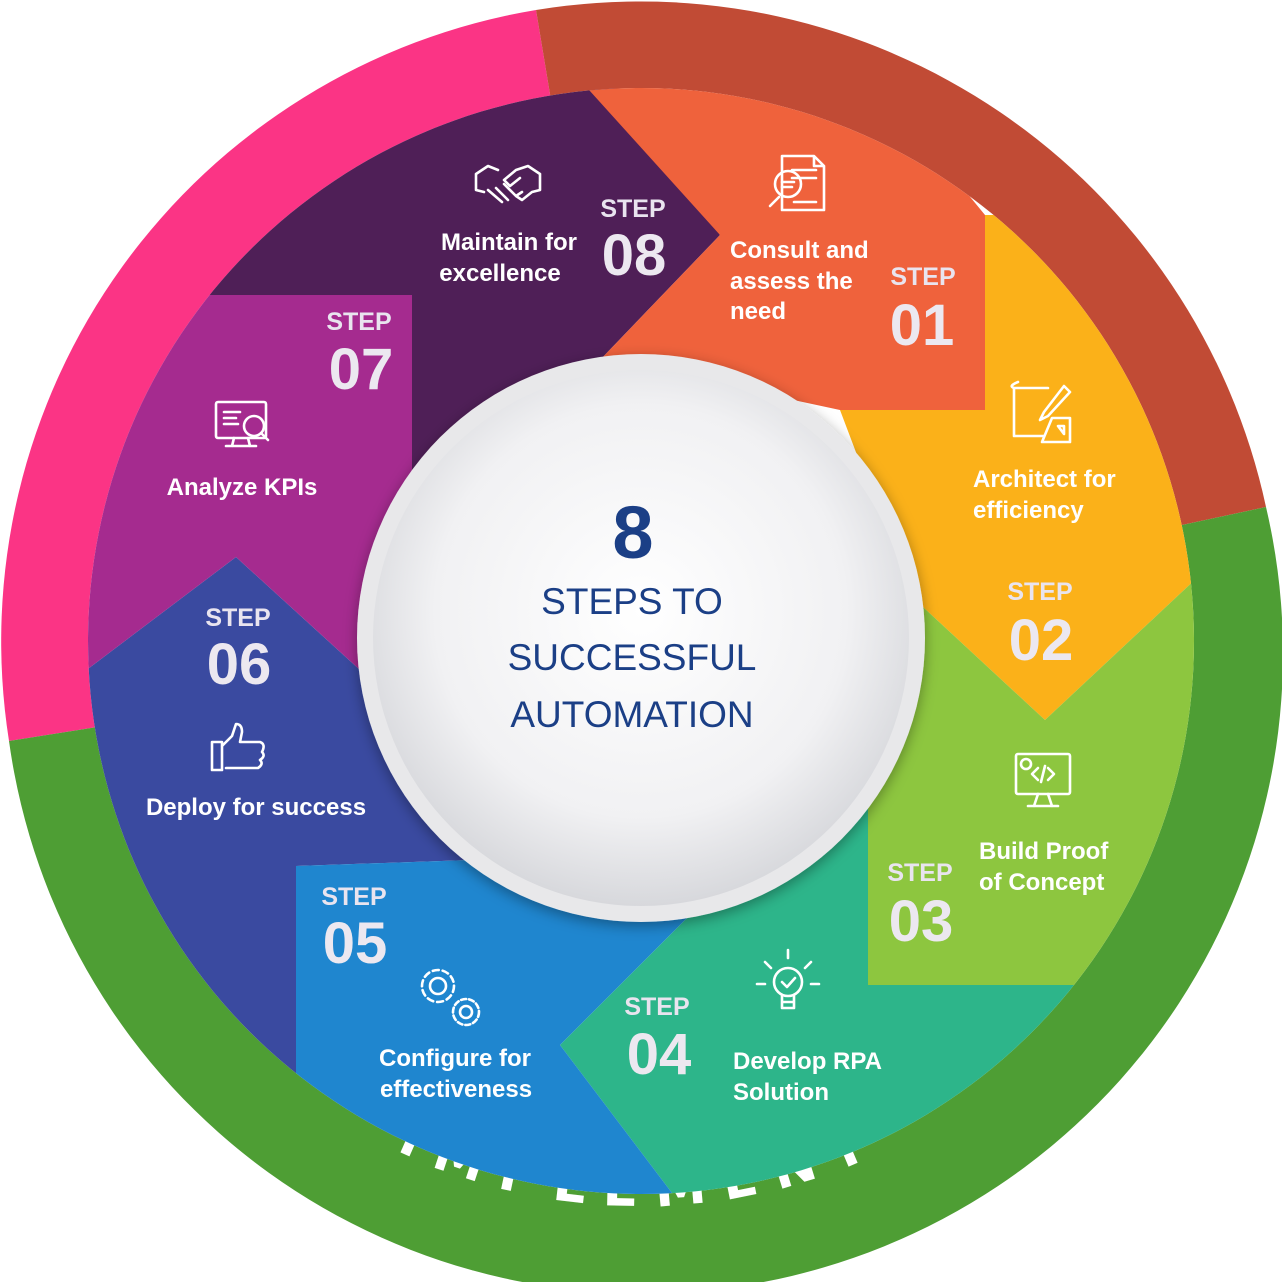 The image size is (1282, 1282). What do you see at coordinates (239, 664) in the screenshot?
I see `step-06-number: 06` at bounding box center [239, 664].